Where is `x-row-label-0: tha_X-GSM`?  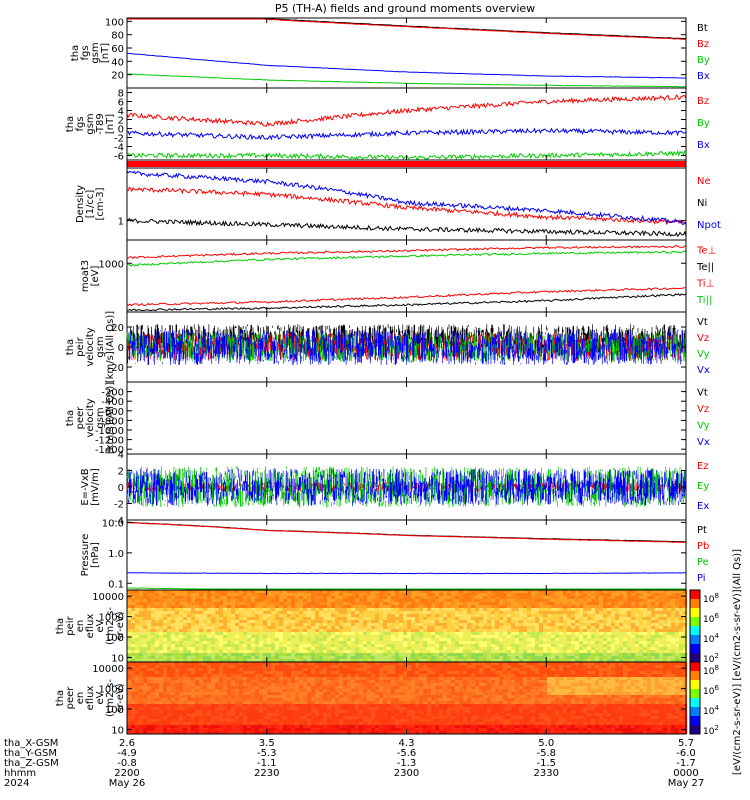
x-row-label-0: tha_X-GSM is located at coordinates (31, 743).